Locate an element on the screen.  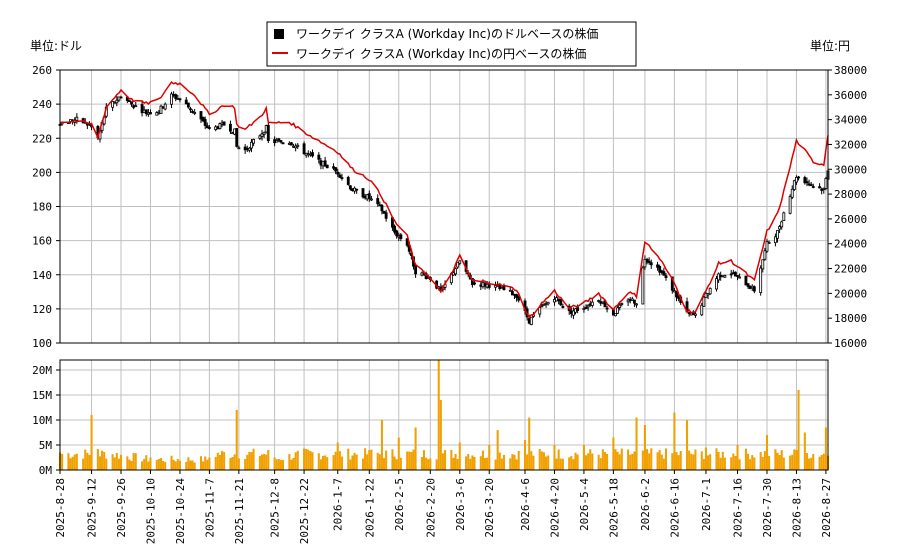
right-unit-label: 単位:円 is located at coordinates (830, 45).